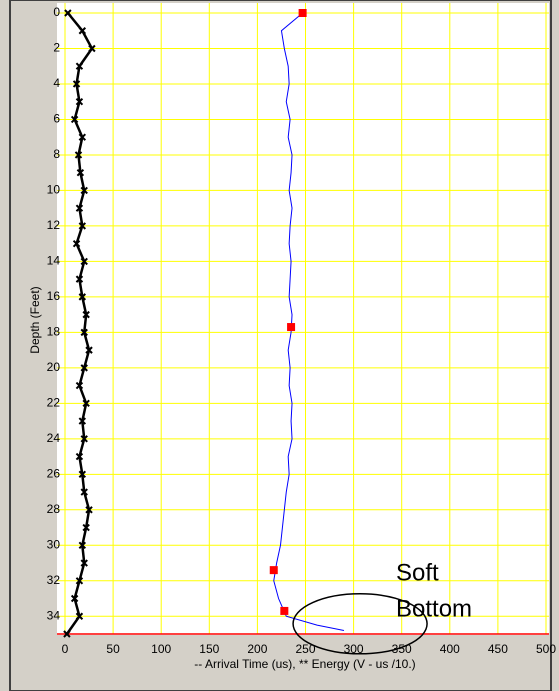 This screenshot has height=691, width=559. I want to click on y-tick-label: 6, so click(56, 119).